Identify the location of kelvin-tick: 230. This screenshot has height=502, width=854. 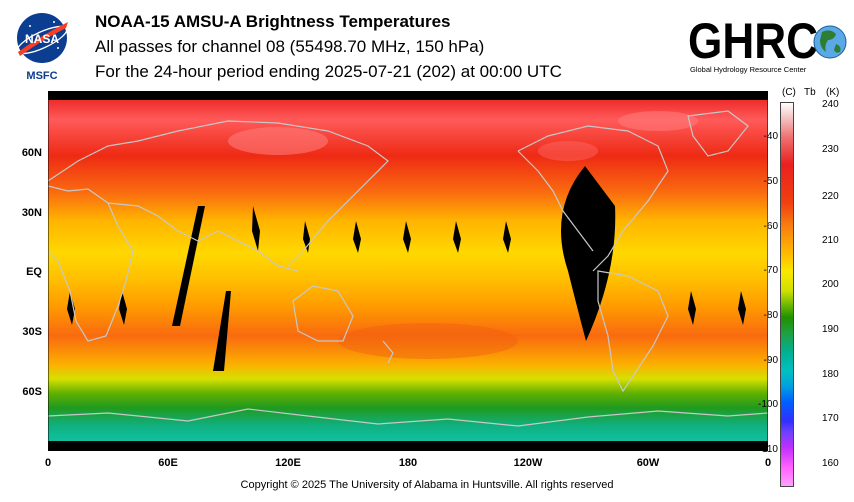
(830, 149).